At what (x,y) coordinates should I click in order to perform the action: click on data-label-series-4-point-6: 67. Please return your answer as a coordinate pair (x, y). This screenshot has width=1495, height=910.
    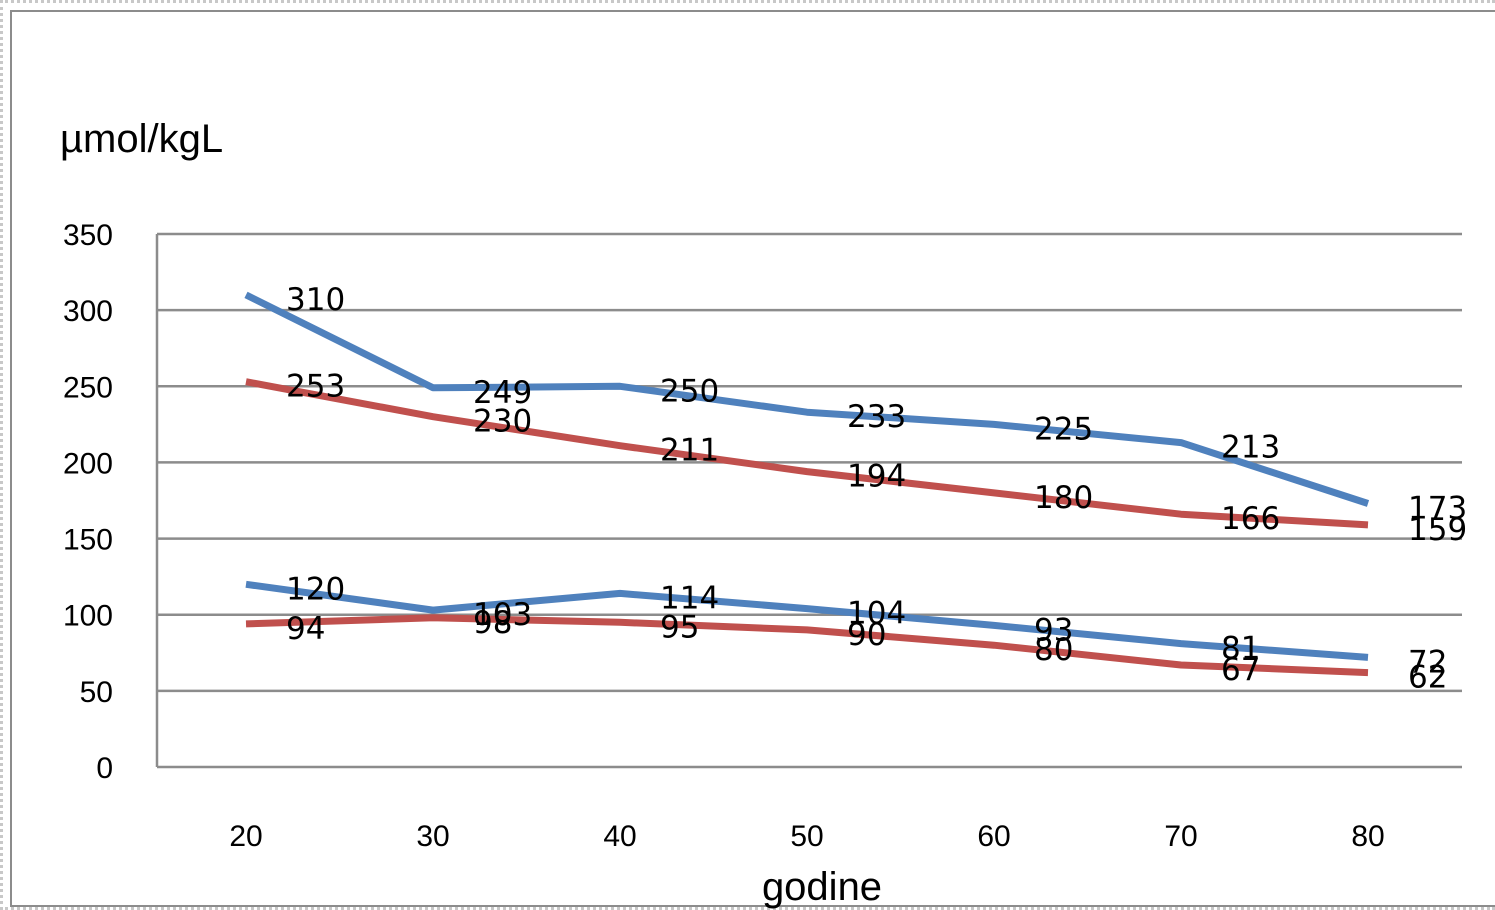
    Looking at the image, I should click on (1240, 670).